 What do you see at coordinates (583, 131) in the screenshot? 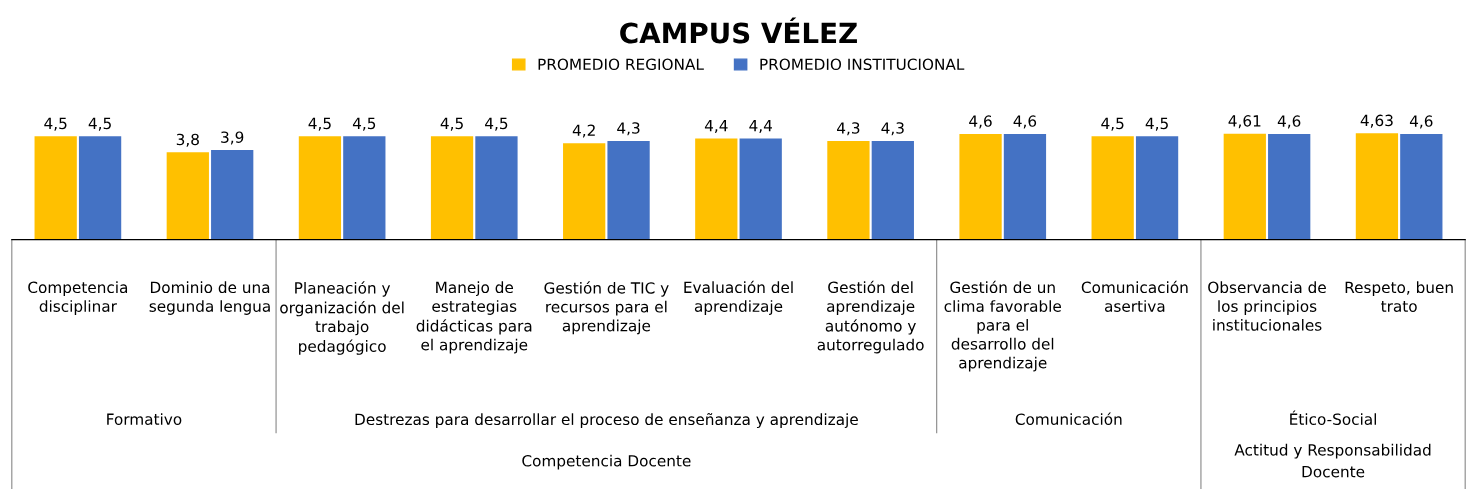
I see `data-label: 4,2` at bounding box center [583, 131].